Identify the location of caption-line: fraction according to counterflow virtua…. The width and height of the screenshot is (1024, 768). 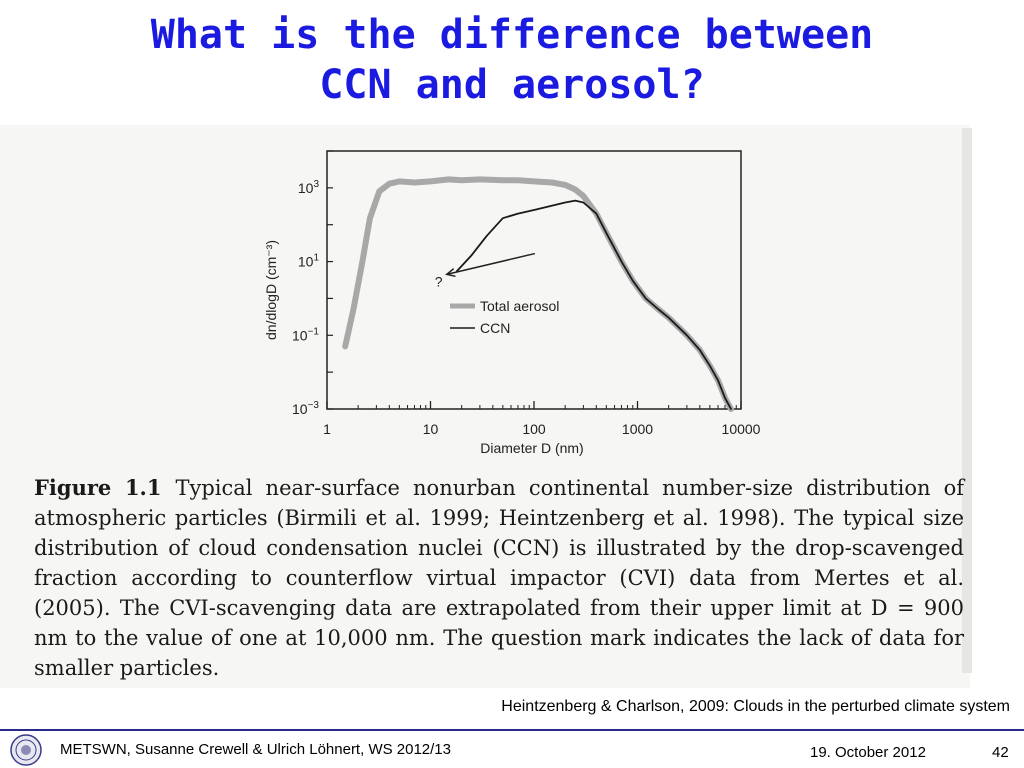
(499, 578).